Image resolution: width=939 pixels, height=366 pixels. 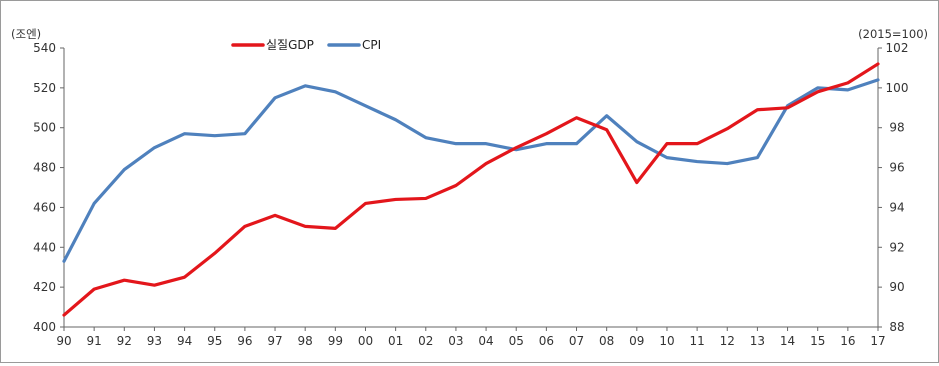 What do you see at coordinates (244, 341) in the screenshot?
I see `x-tick-label: 96` at bounding box center [244, 341].